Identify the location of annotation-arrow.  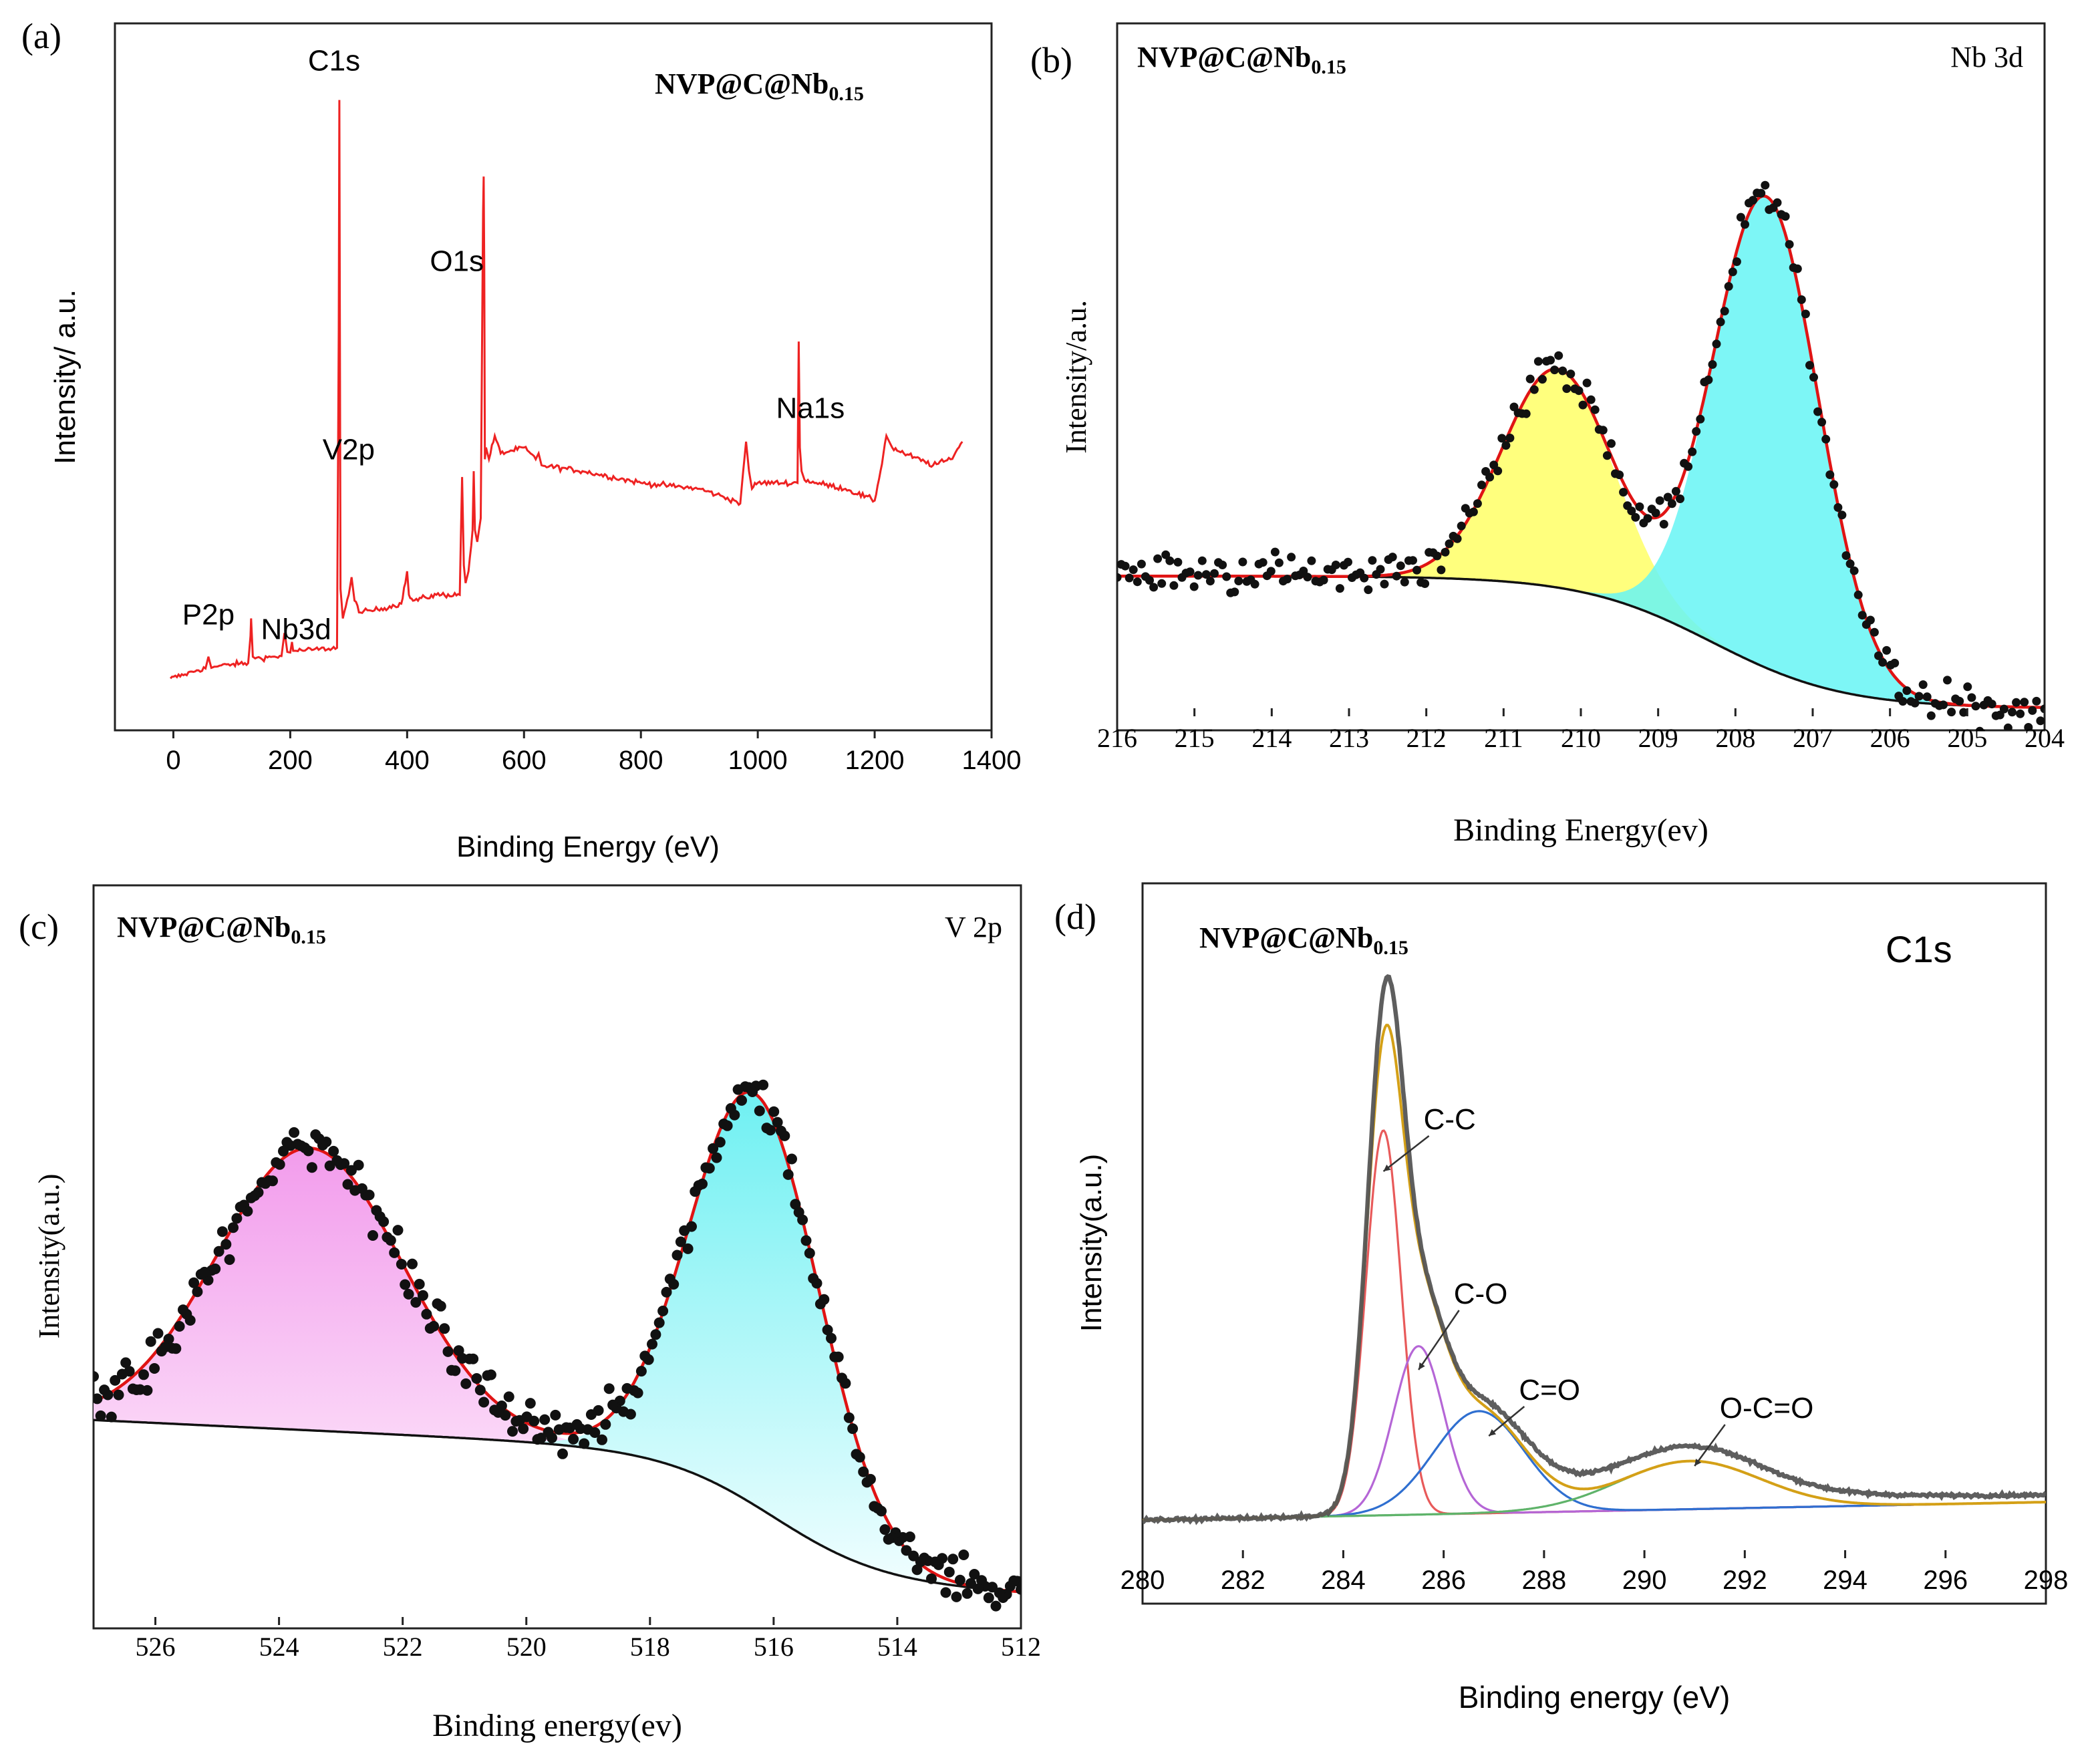
(1507, 1422).